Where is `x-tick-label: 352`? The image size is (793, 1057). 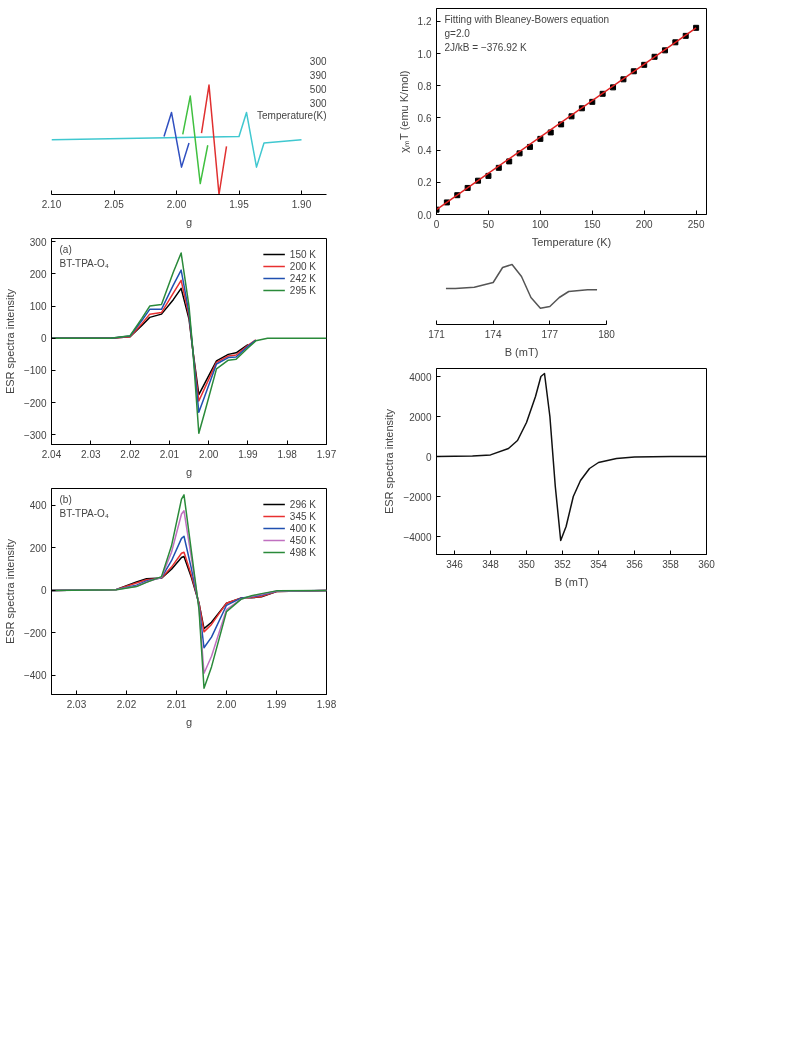 x-tick-label: 352 is located at coordinates (563, 564).